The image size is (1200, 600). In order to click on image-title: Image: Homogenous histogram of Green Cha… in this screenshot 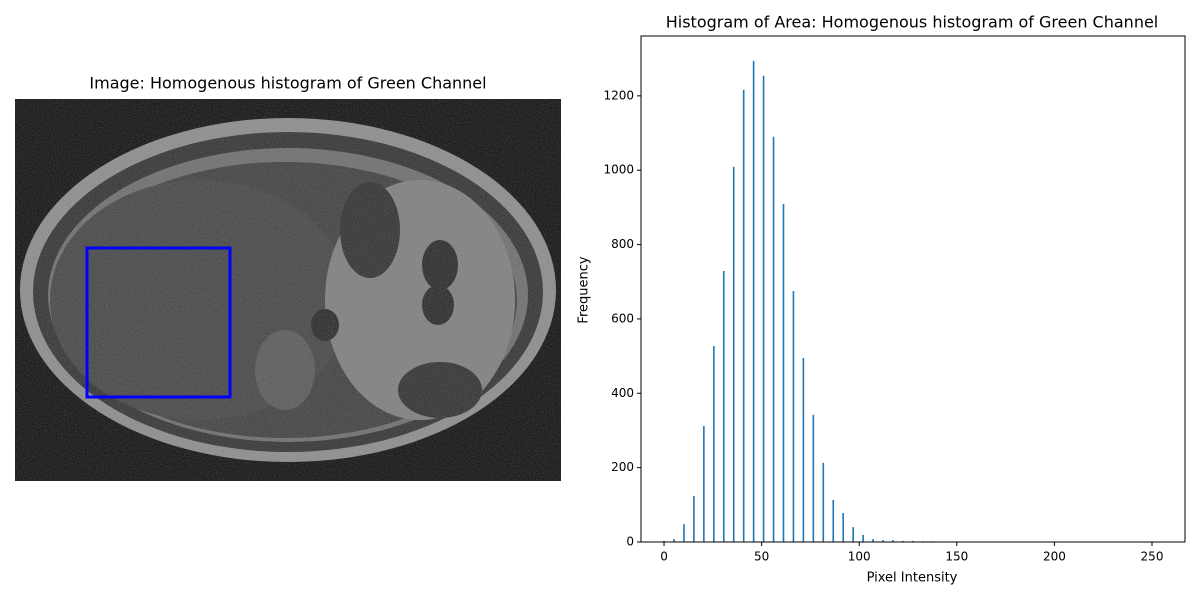, I will do `click(287, 83)`.